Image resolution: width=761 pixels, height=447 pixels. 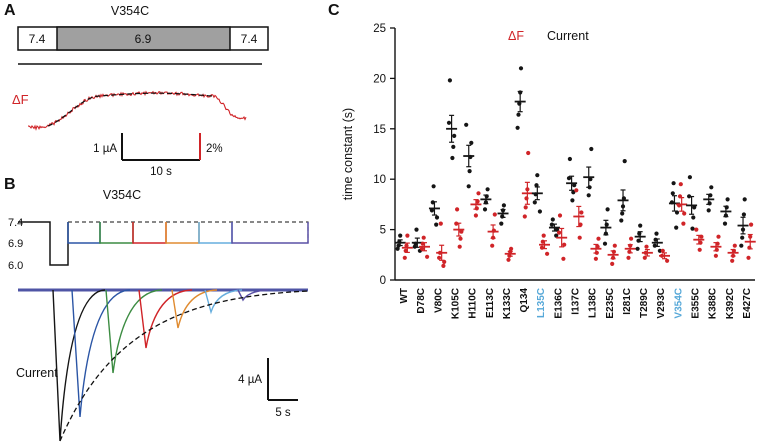 What do you see at coordinates (122, 195) in the screenshot?
I see `panel-b-title: V354C` at bounding box center [122, 195].